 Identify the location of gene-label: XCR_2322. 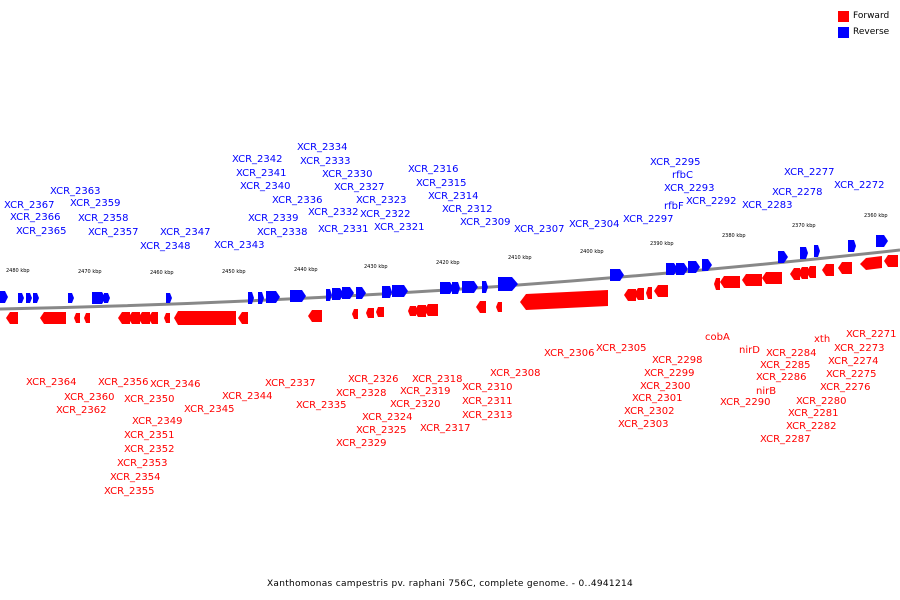
(385, 214).